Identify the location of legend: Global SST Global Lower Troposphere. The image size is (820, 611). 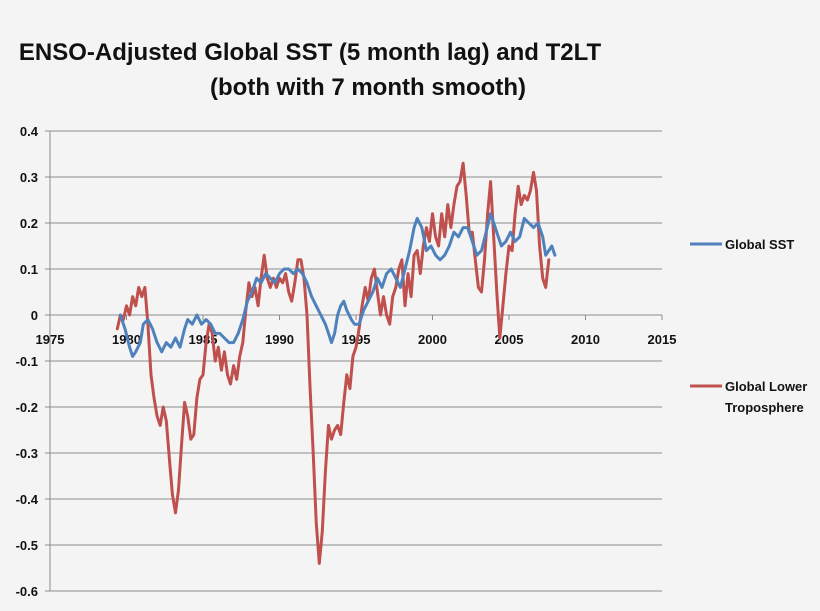
(750, 326).